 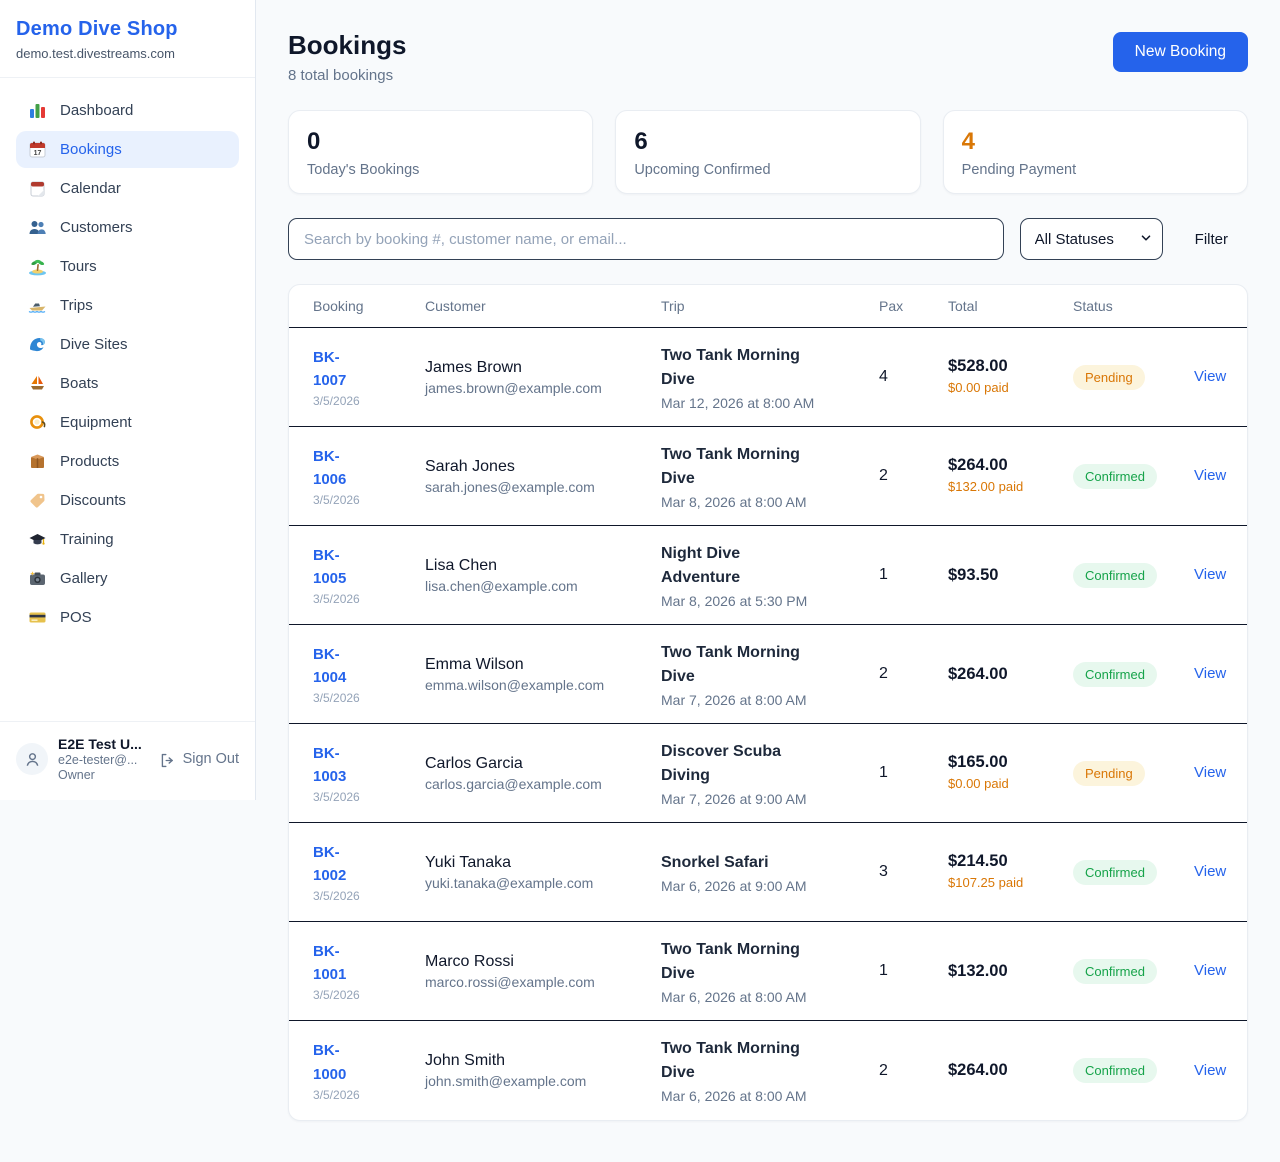 I want to click on sidebar-item-label: Tours, so click(x=78, y=266).